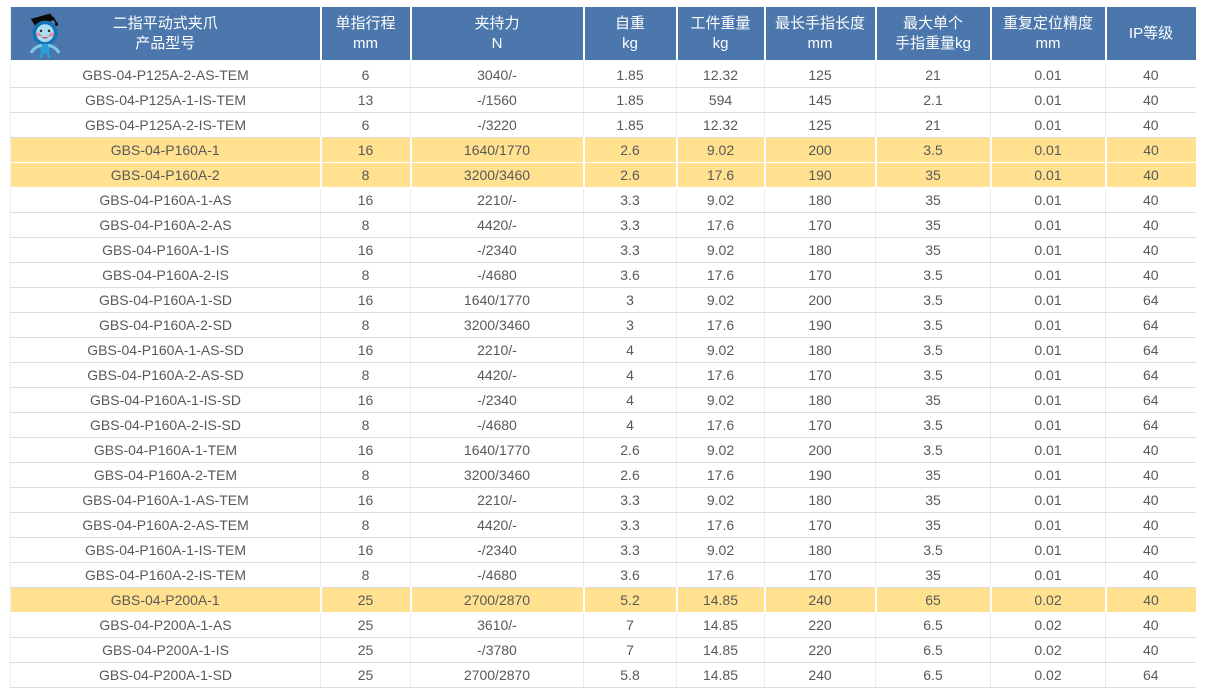 This screenshot has height=698, width=1218. I want to click on table-cell: GBS-04-P200A-1, so click(165, 600).